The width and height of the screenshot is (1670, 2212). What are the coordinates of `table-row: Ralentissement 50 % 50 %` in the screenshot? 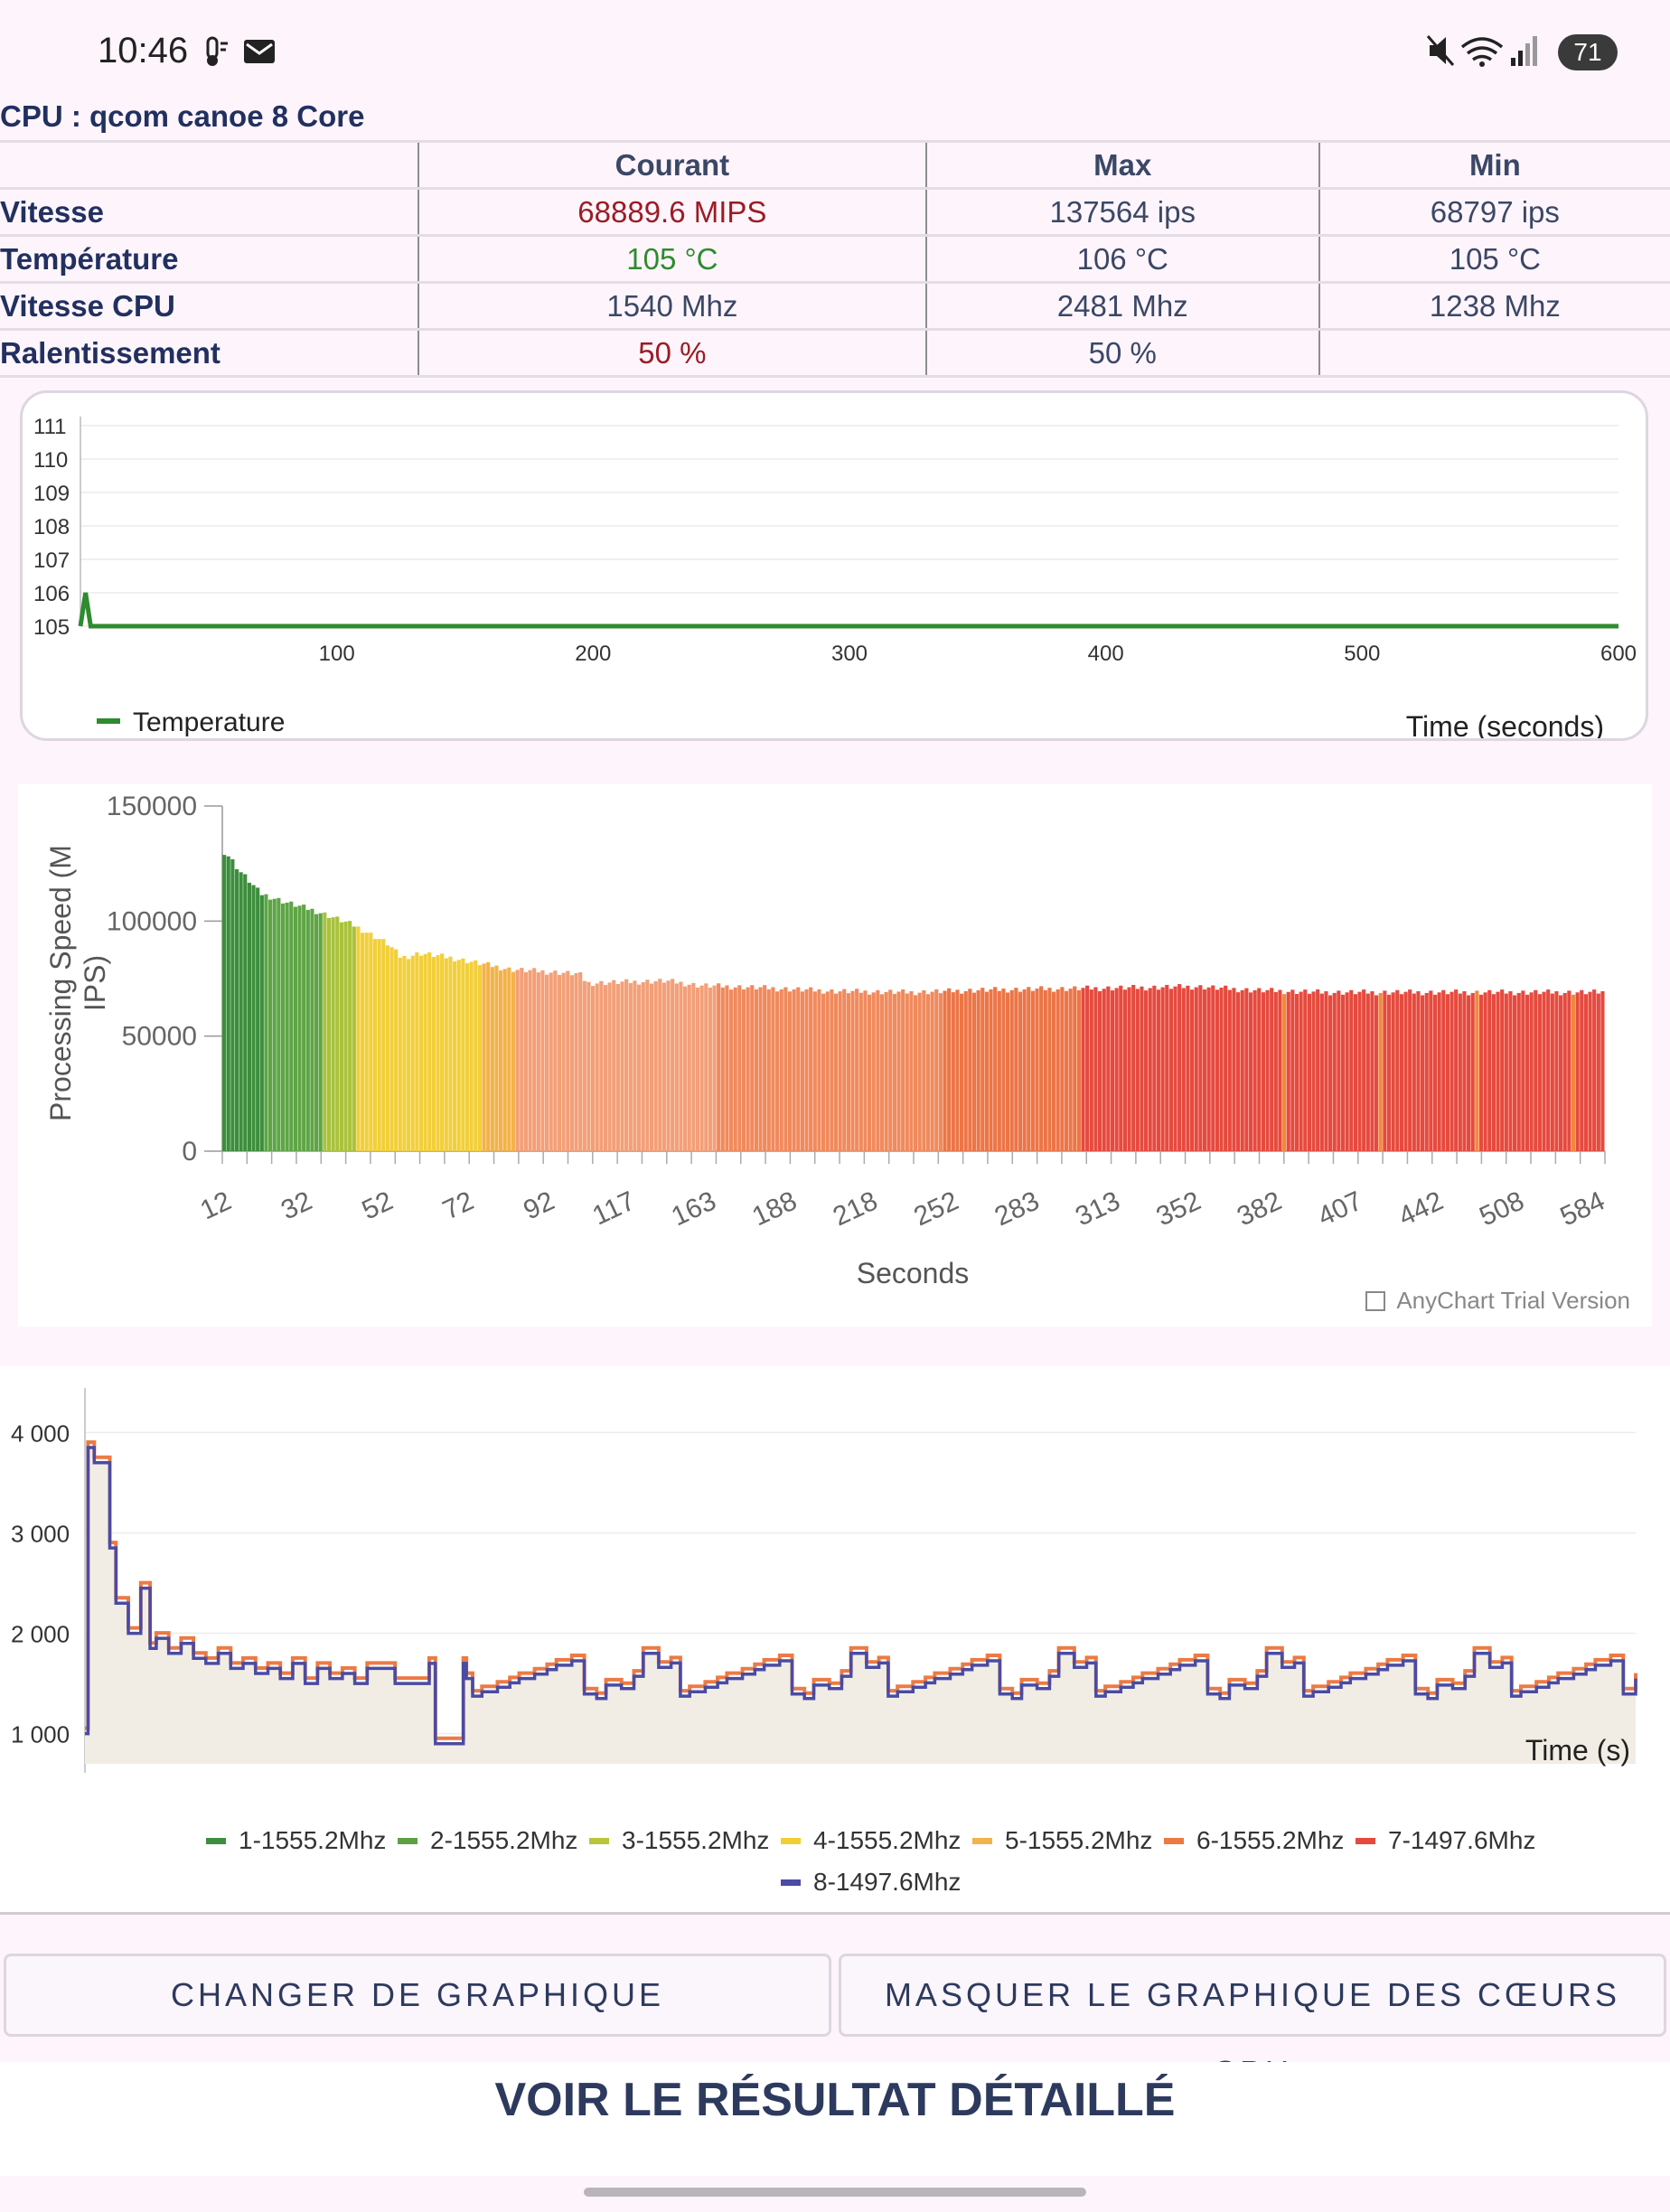 It's located at (835, 353).